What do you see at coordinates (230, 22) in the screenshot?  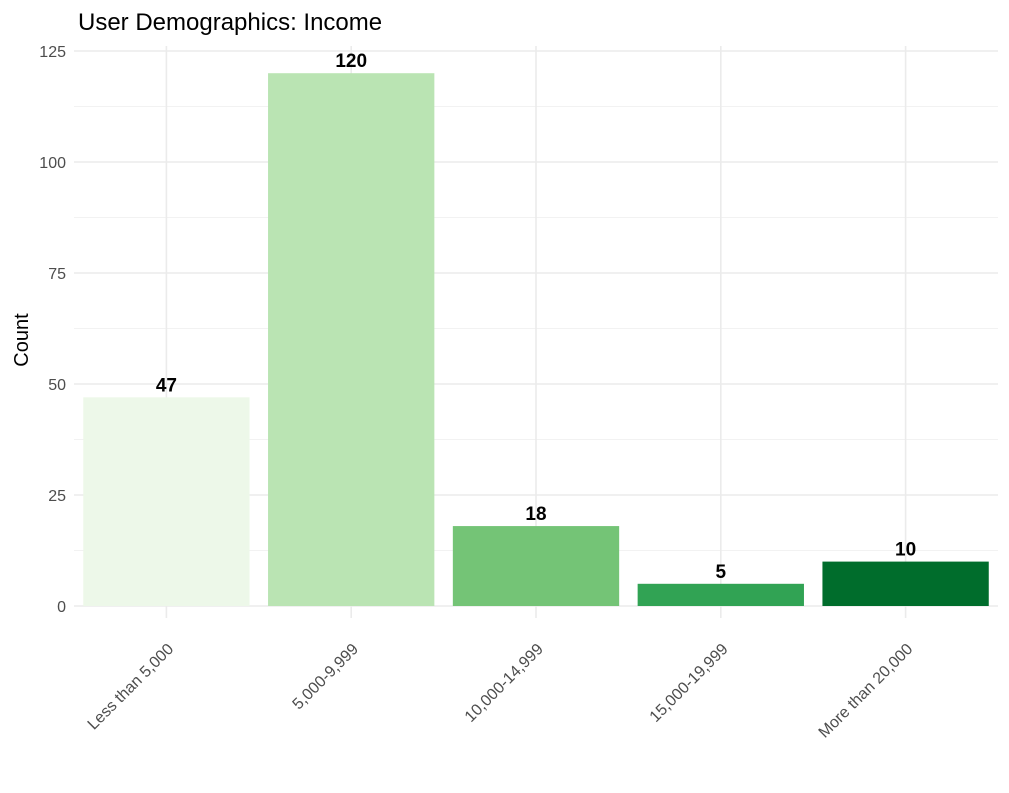 I see `chart-title: User Demographics: Income` at bounding box center [230, 22].